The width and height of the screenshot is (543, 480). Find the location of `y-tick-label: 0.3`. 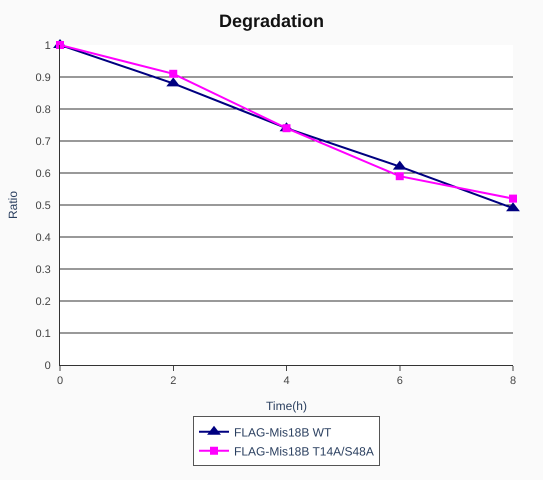

y-tick-label: 0.3 is located at coordinates (43, 270).